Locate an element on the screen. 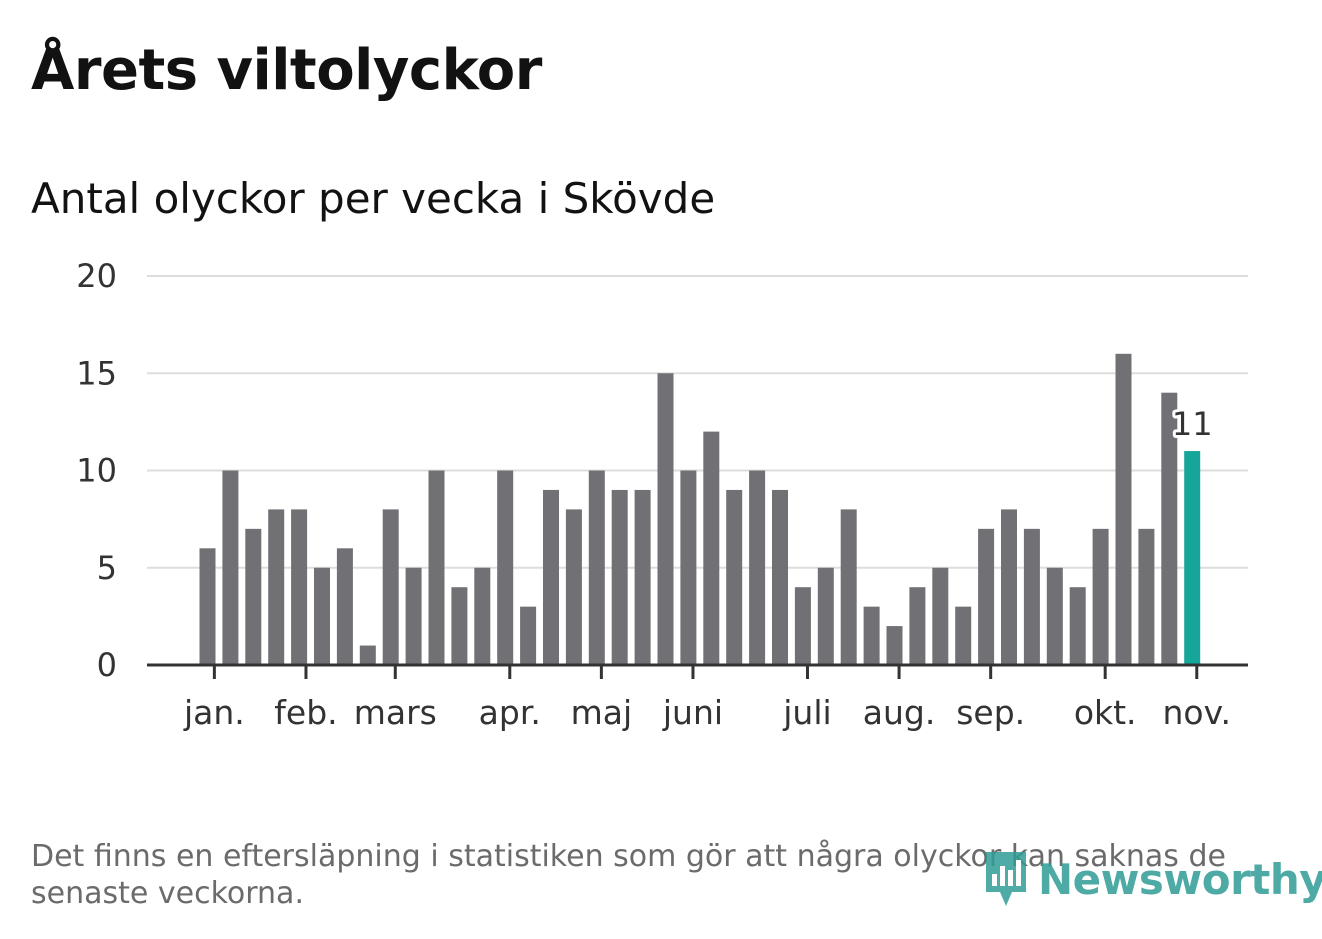 The image size is (1322, 939). x-tick-label: maj is located at coordinates (602, 712).